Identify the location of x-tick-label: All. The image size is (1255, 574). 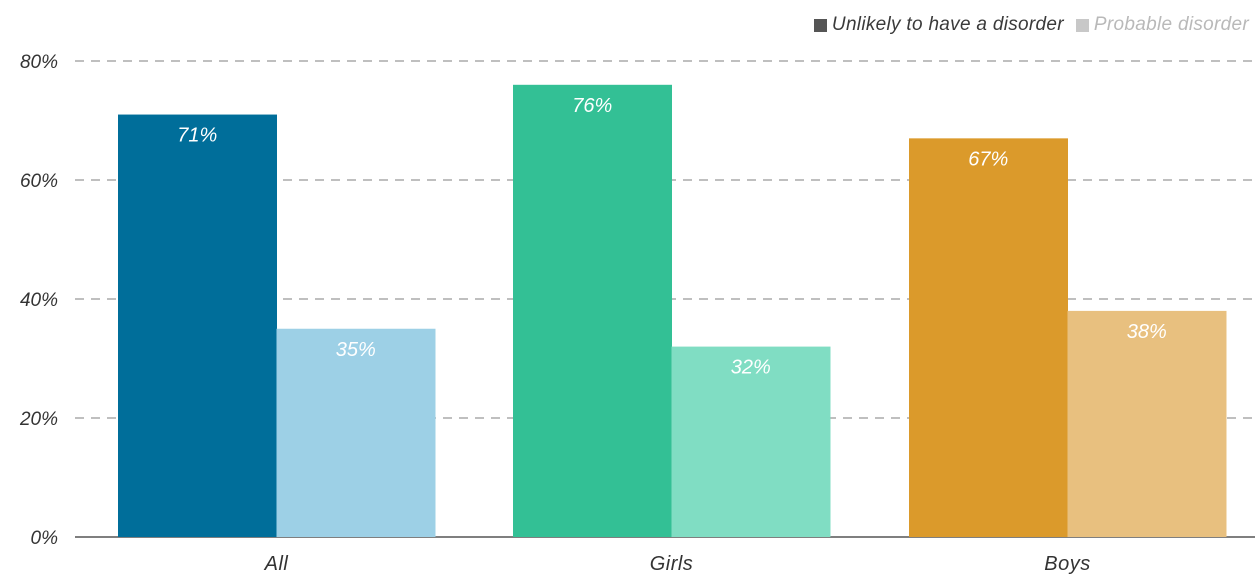
(276, 563).